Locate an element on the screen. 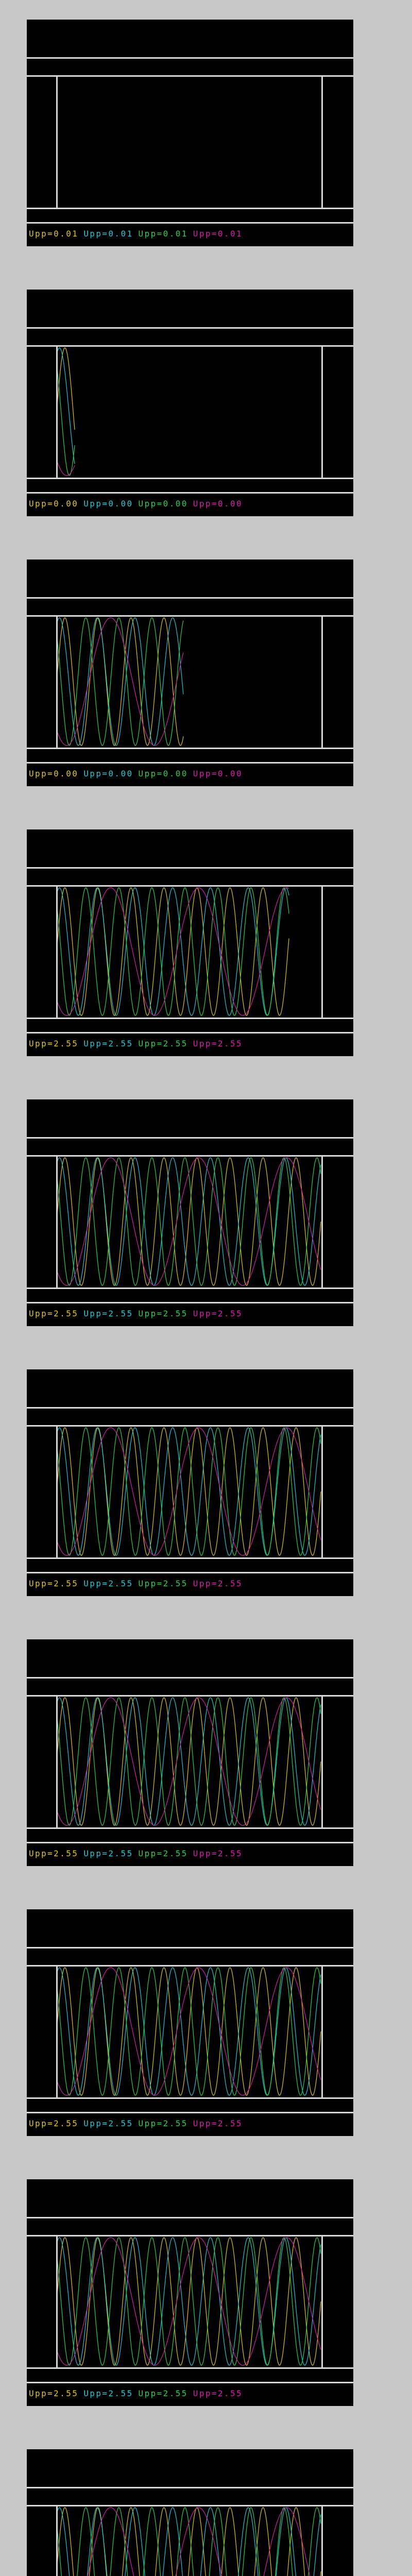  scope-panel: Upp=0.01 Upp=0.01 Upp=0.01 Upp=0.01 is located at coordinates (190, 133).